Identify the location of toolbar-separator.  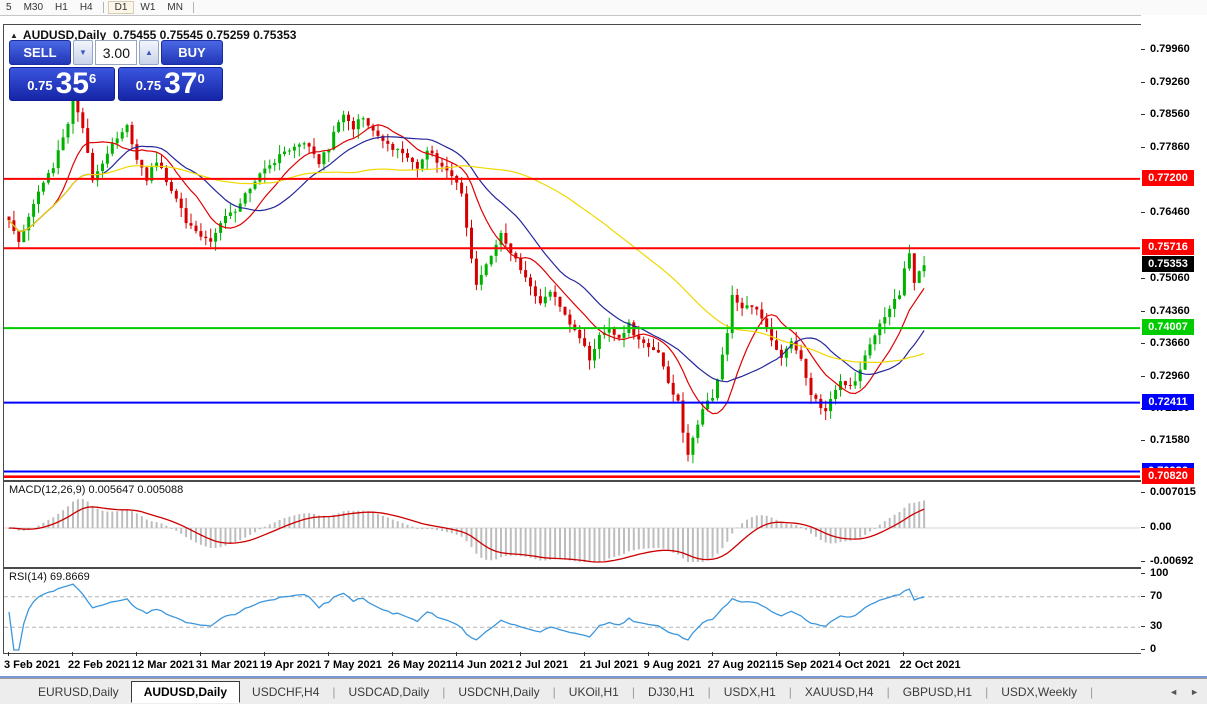
(103, 7).